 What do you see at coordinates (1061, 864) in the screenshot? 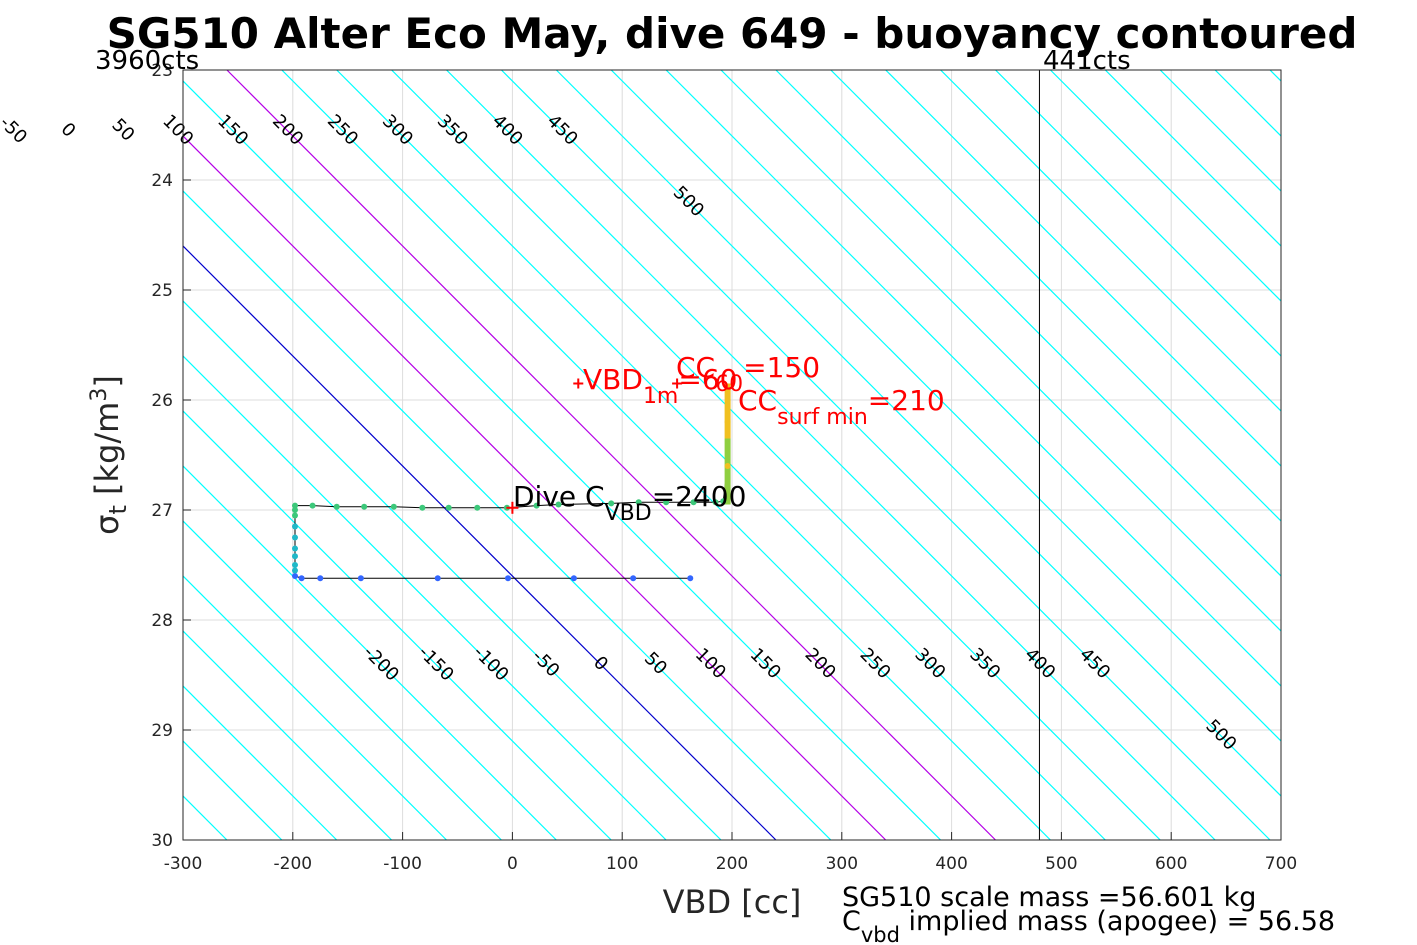
I see `x-tick-label: 500` at bounding box center [1061, 864].